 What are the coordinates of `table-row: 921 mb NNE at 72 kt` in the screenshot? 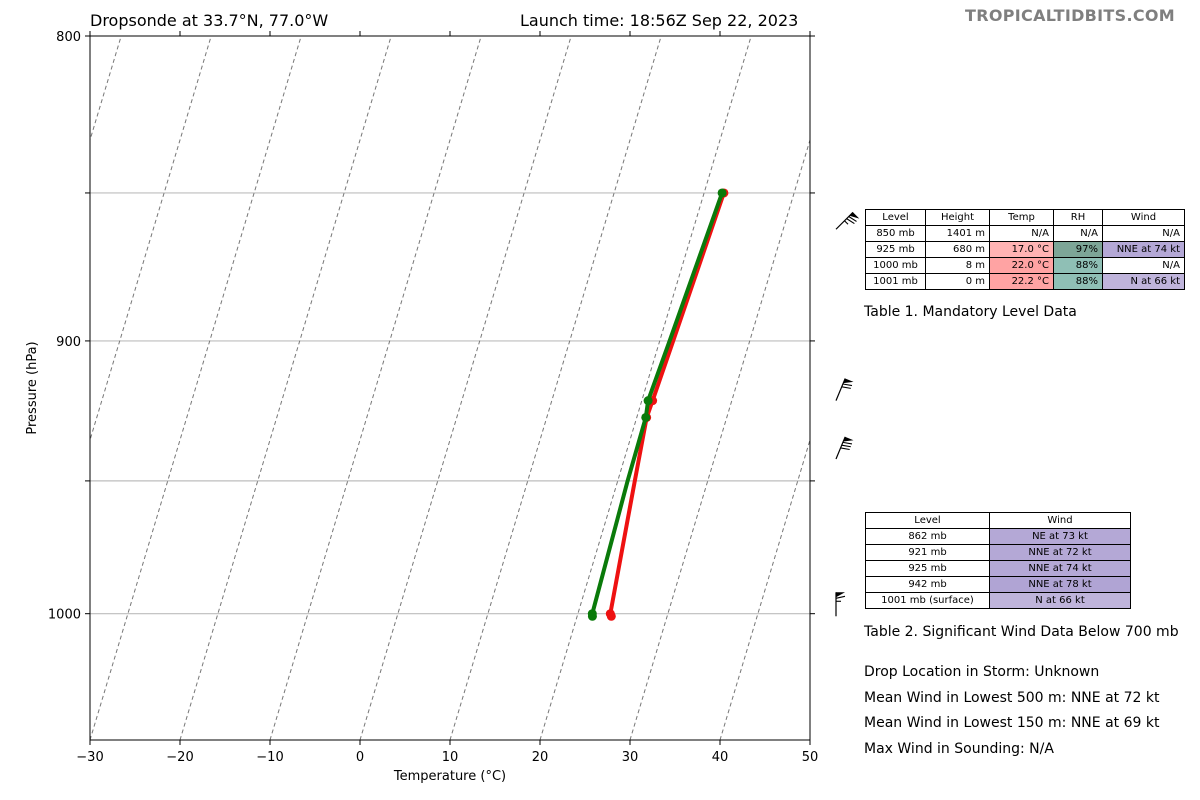 It's located at (998, 552).